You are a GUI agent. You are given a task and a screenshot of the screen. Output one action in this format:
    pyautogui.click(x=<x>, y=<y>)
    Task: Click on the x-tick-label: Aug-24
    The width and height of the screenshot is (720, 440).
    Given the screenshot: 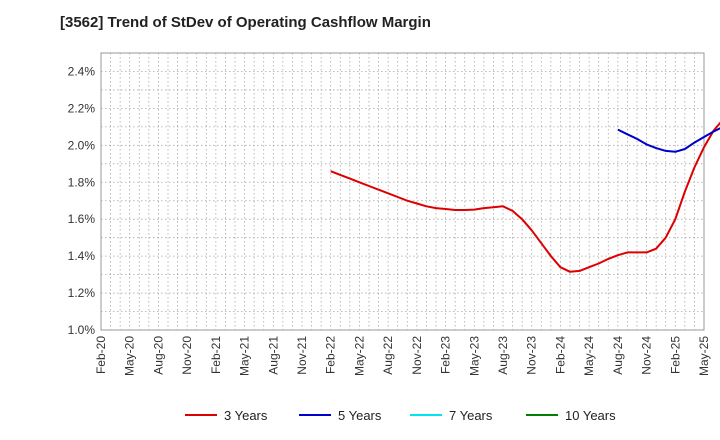 What is the action you would take?
    pyautogui.click(x=618, y=355)
    